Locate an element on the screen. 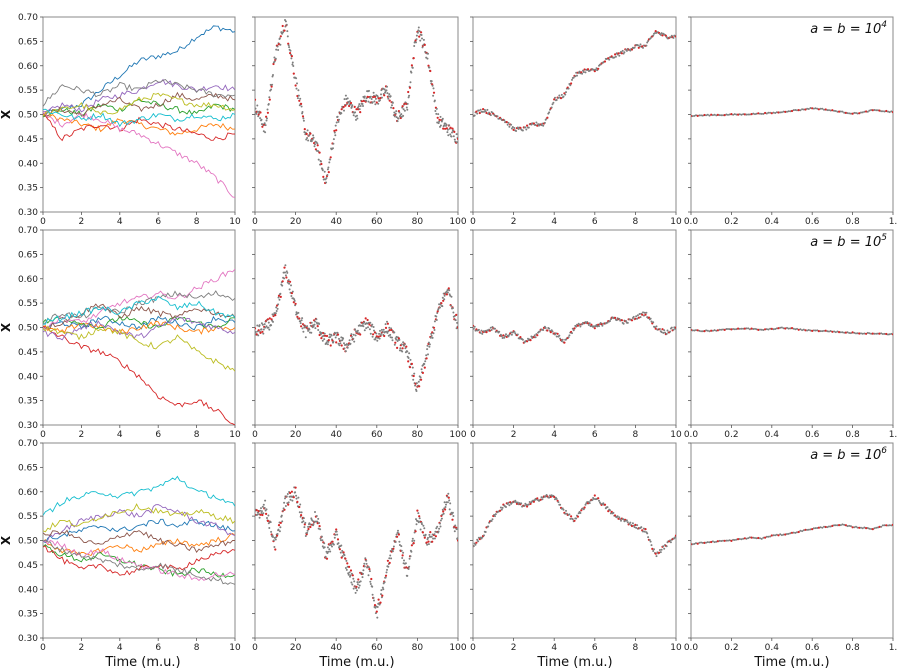  panel-r2-c2: 0 20 40 60 80 100 is located at coordinates (359, 334).